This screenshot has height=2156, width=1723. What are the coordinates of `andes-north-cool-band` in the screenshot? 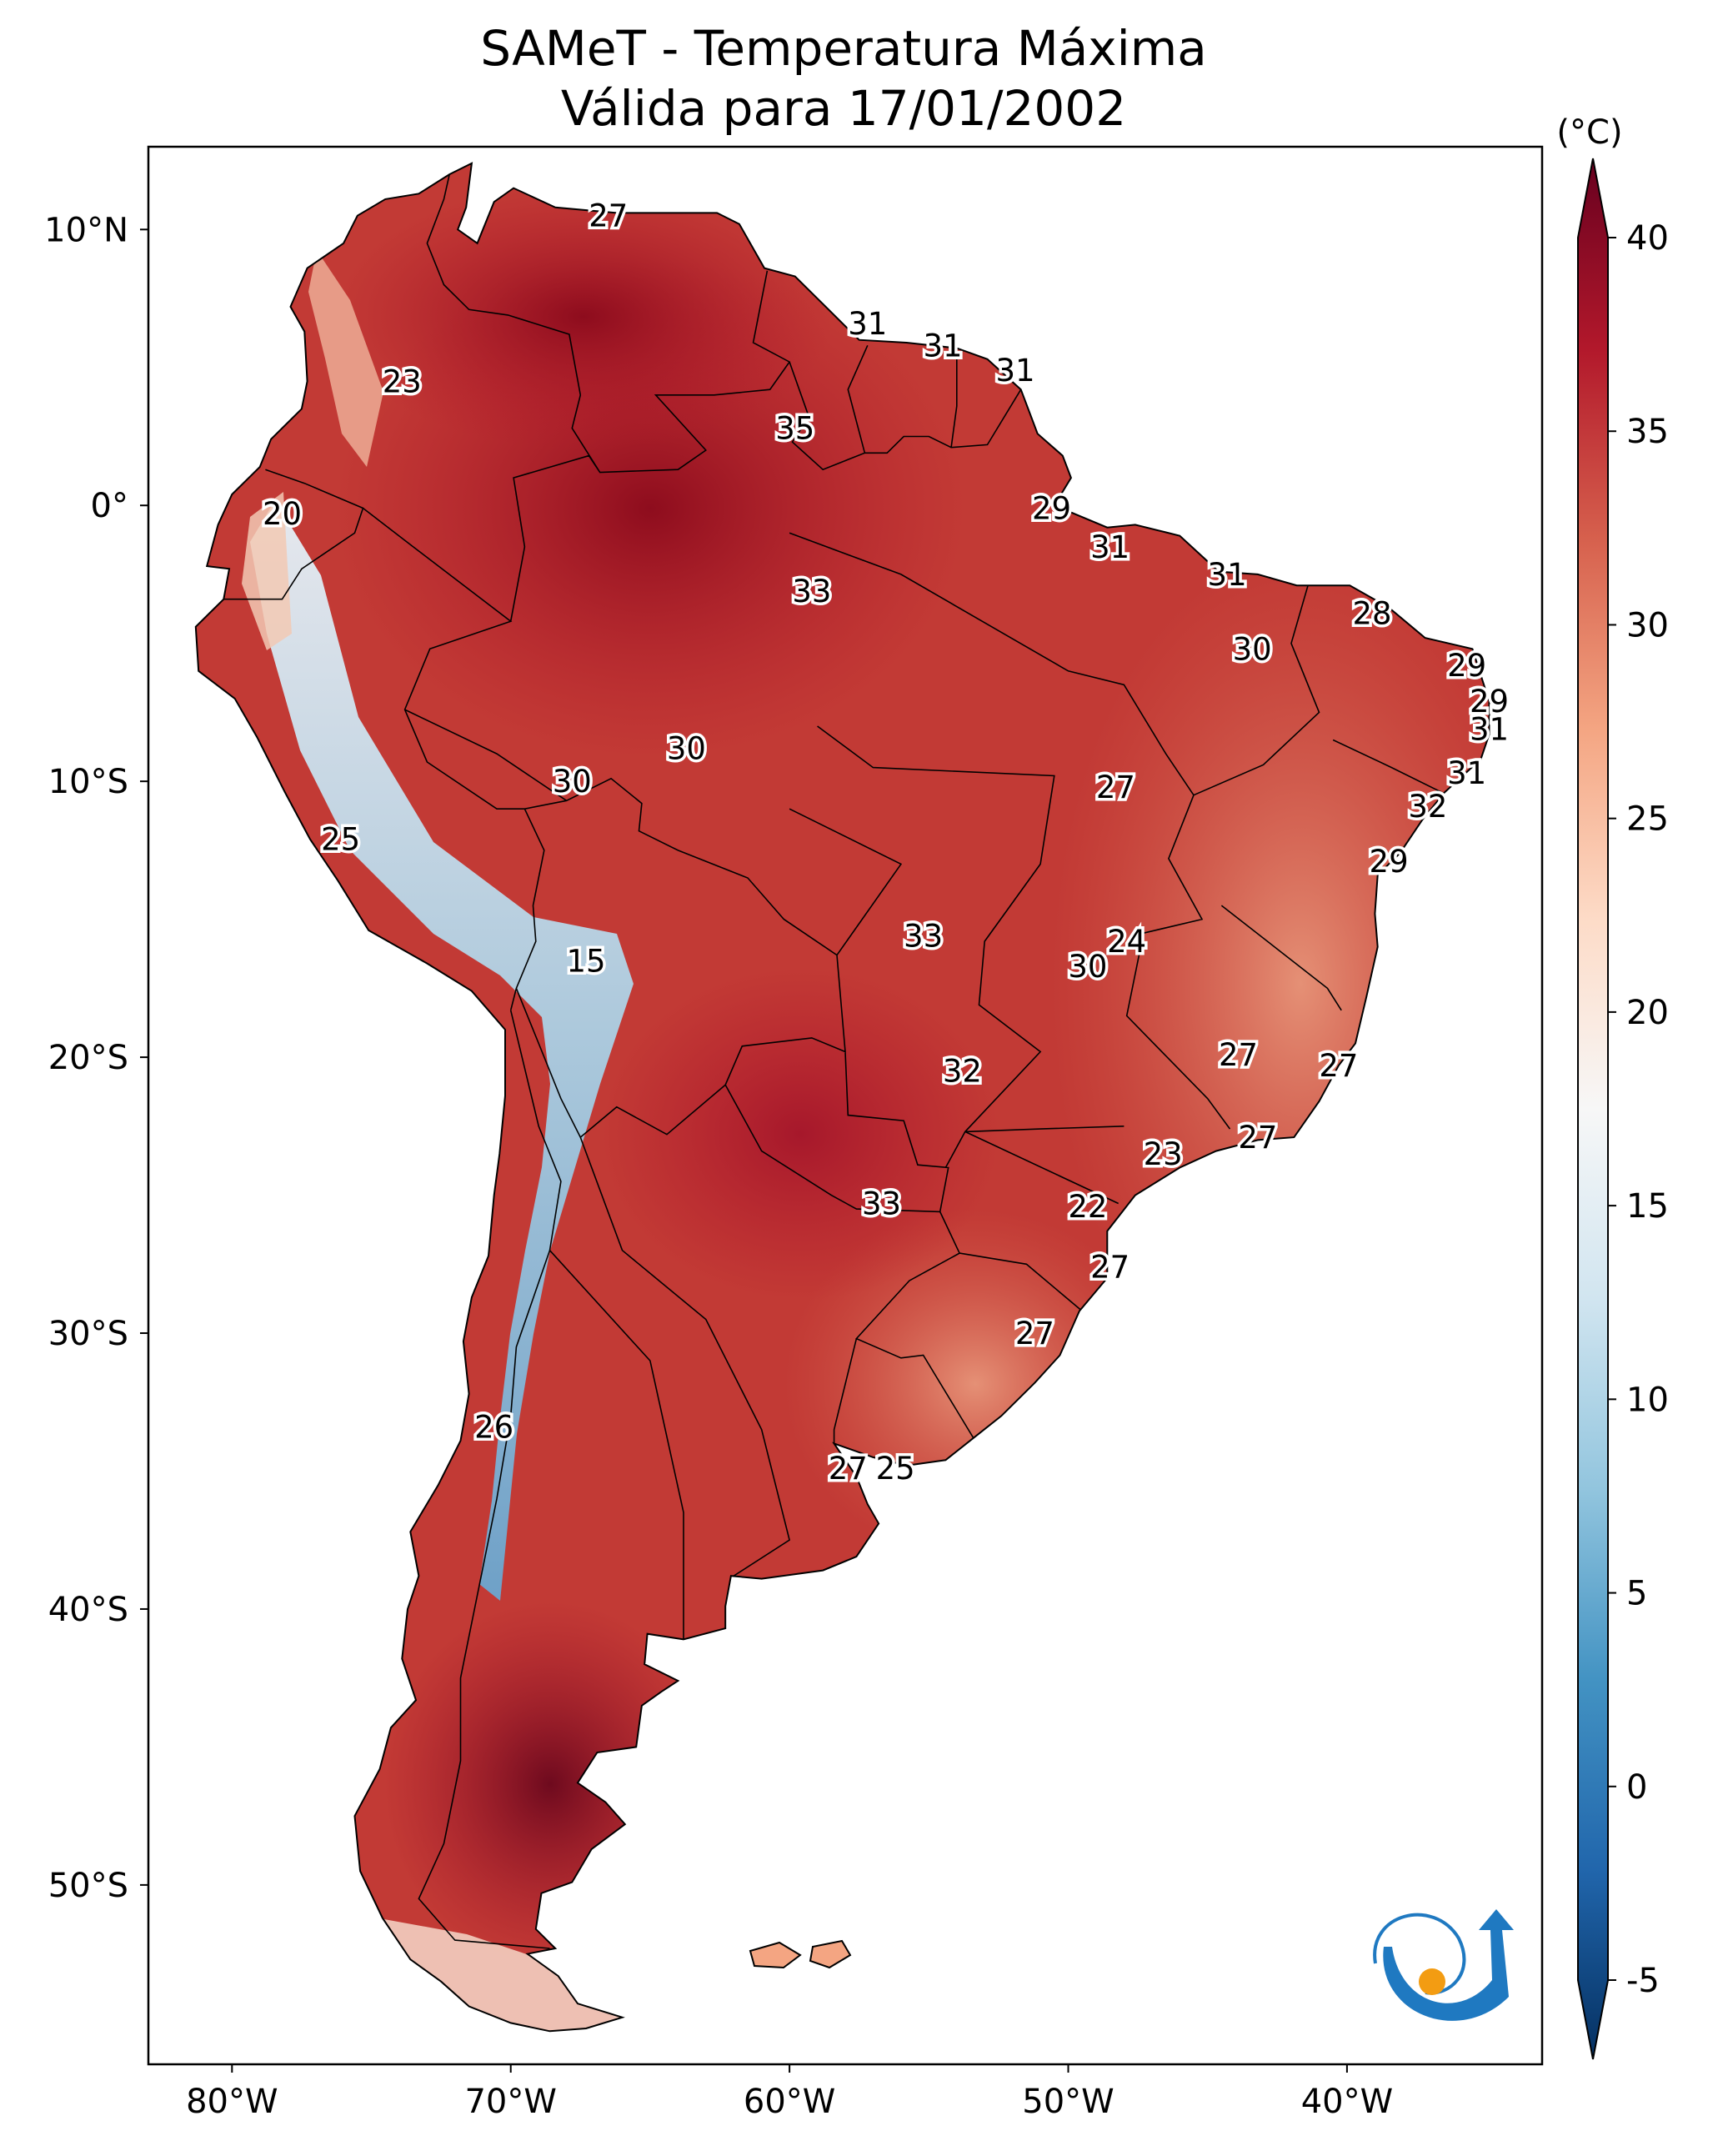 It's located at (267, 571).